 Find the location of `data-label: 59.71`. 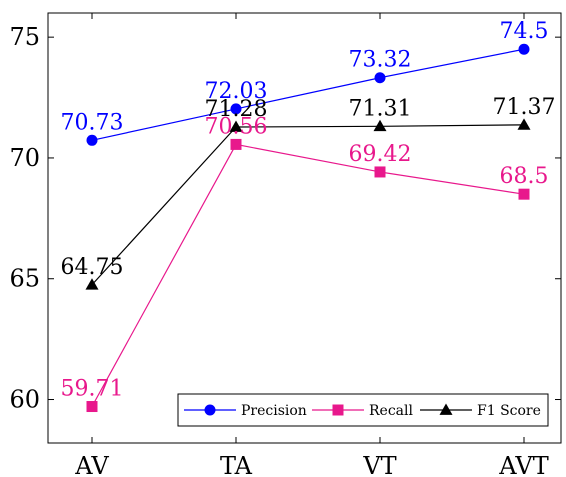

data-label: 59.71 is located at coordinates (92, 389).